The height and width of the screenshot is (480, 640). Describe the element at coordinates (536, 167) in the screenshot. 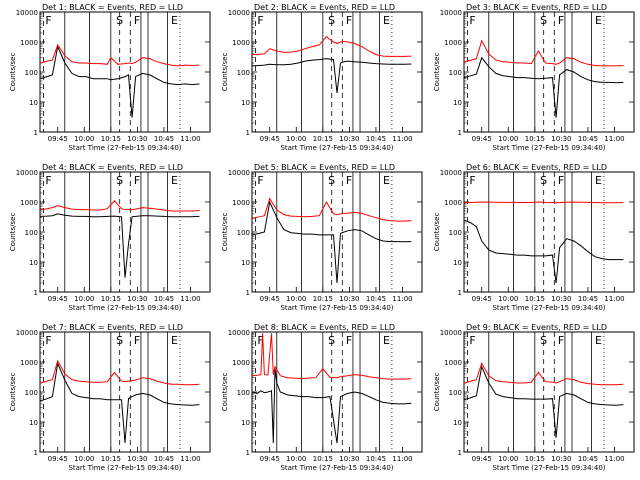

I see `panel-title: Det 6: BLACK = Events, RED = LLD` at that location.